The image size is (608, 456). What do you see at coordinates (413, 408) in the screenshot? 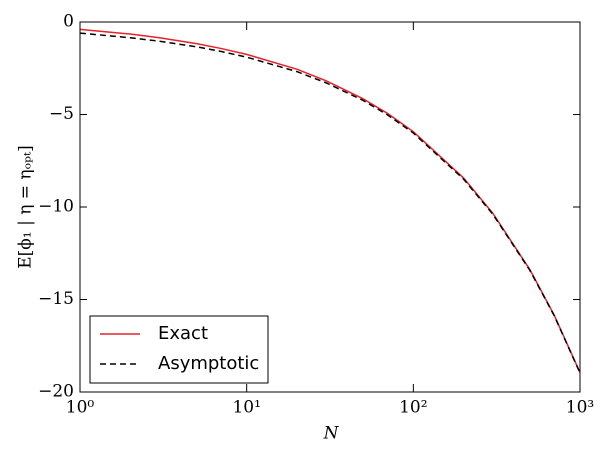
I see `x-tick-label: 10²` at bounding box center [413, 408].